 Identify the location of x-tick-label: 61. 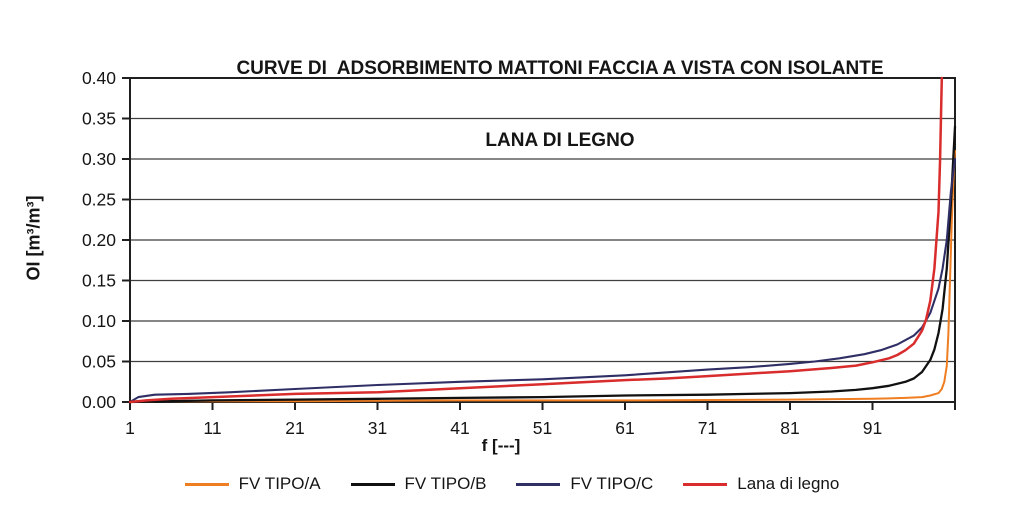
(624, 428).